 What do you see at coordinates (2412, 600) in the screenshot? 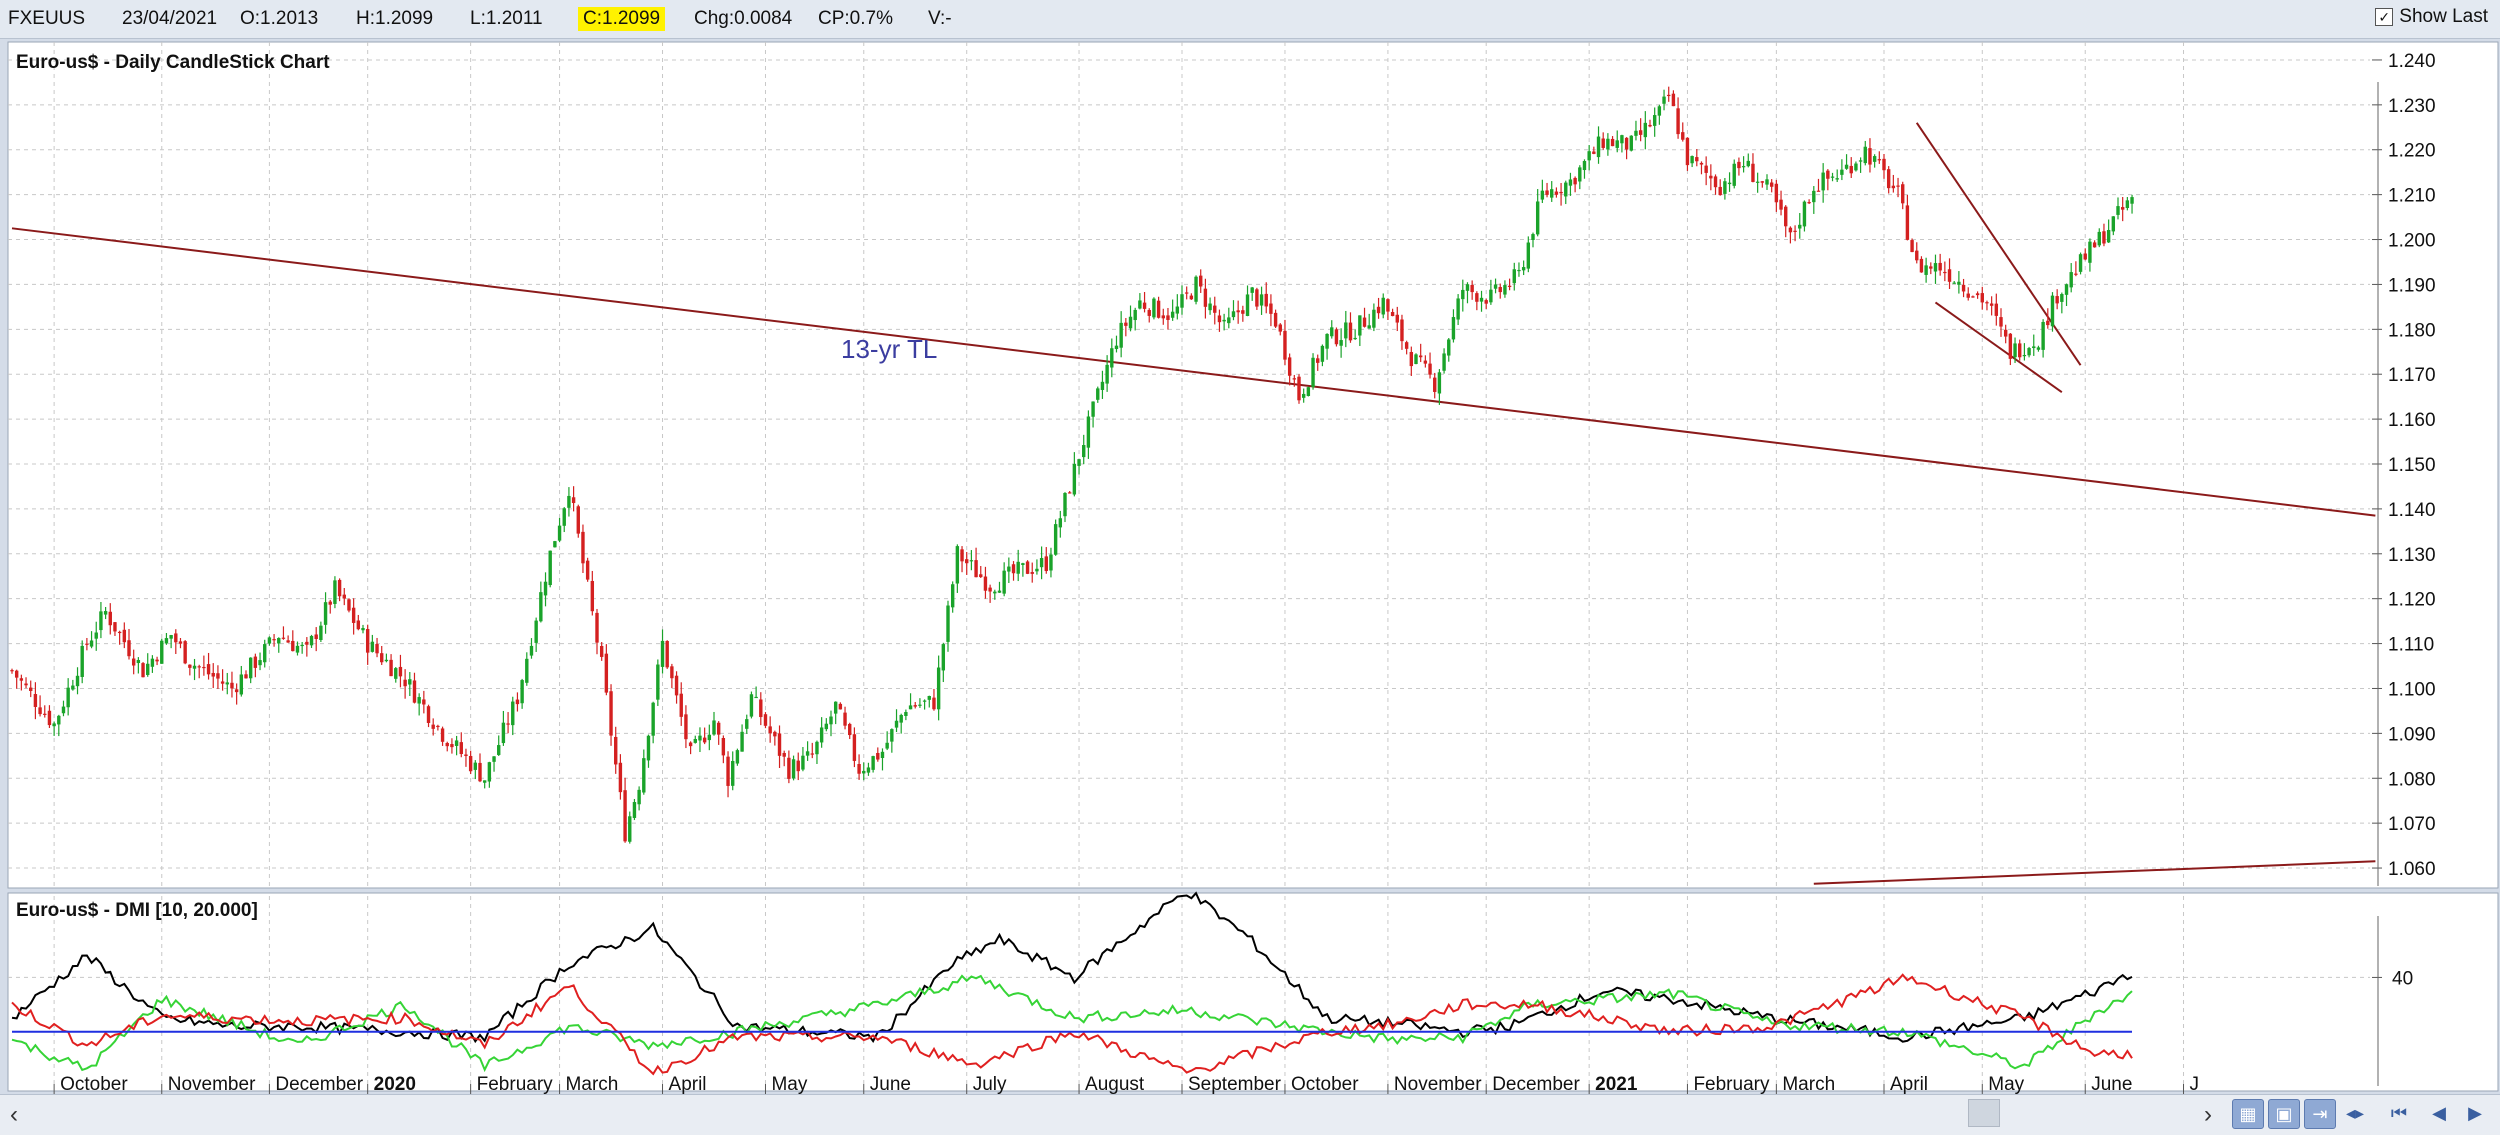
I see `y-tick-label: 1.120` at bounding box center [2412, 600].